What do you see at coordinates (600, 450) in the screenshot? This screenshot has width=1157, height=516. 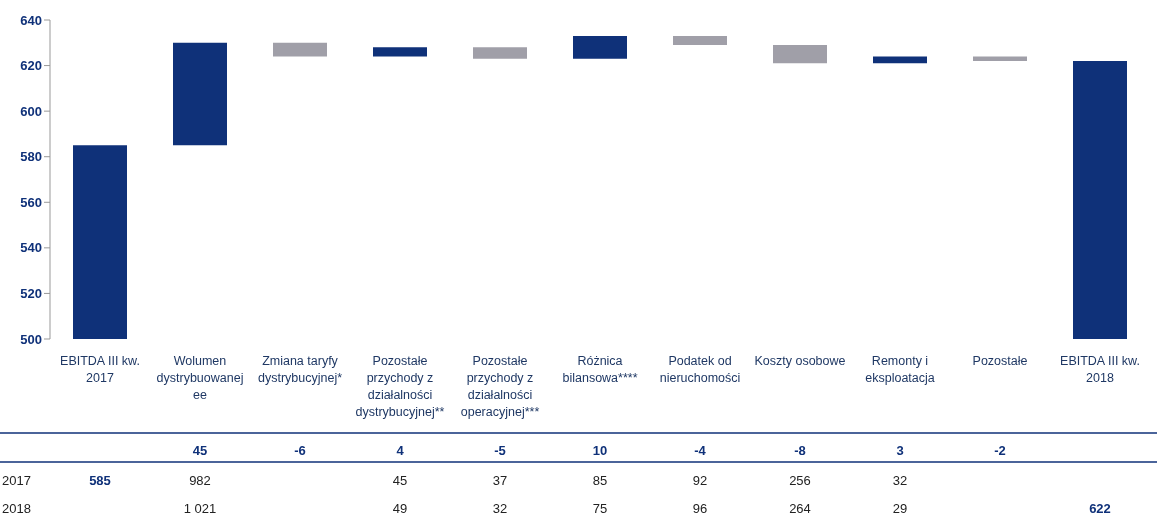 I see `text: 10` at bounding box center [600, 450].